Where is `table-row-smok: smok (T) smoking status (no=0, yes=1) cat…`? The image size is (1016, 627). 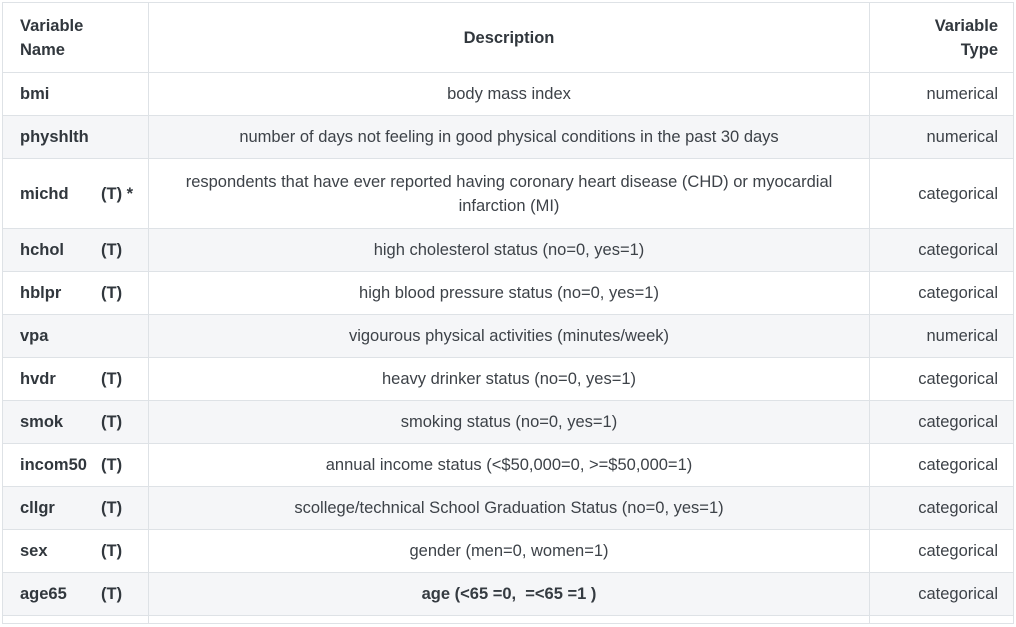 table-row-smok: smok (T) smoking status (no=0, yes=1) cat… is located at coordinates (508, 422).